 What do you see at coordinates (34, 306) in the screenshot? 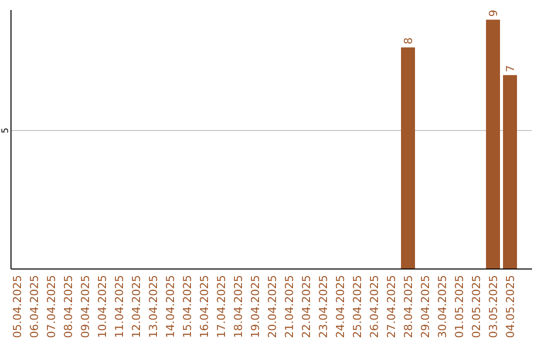
I see `x-tick-label: 06.04.2025` at bounding box center [34, 306].